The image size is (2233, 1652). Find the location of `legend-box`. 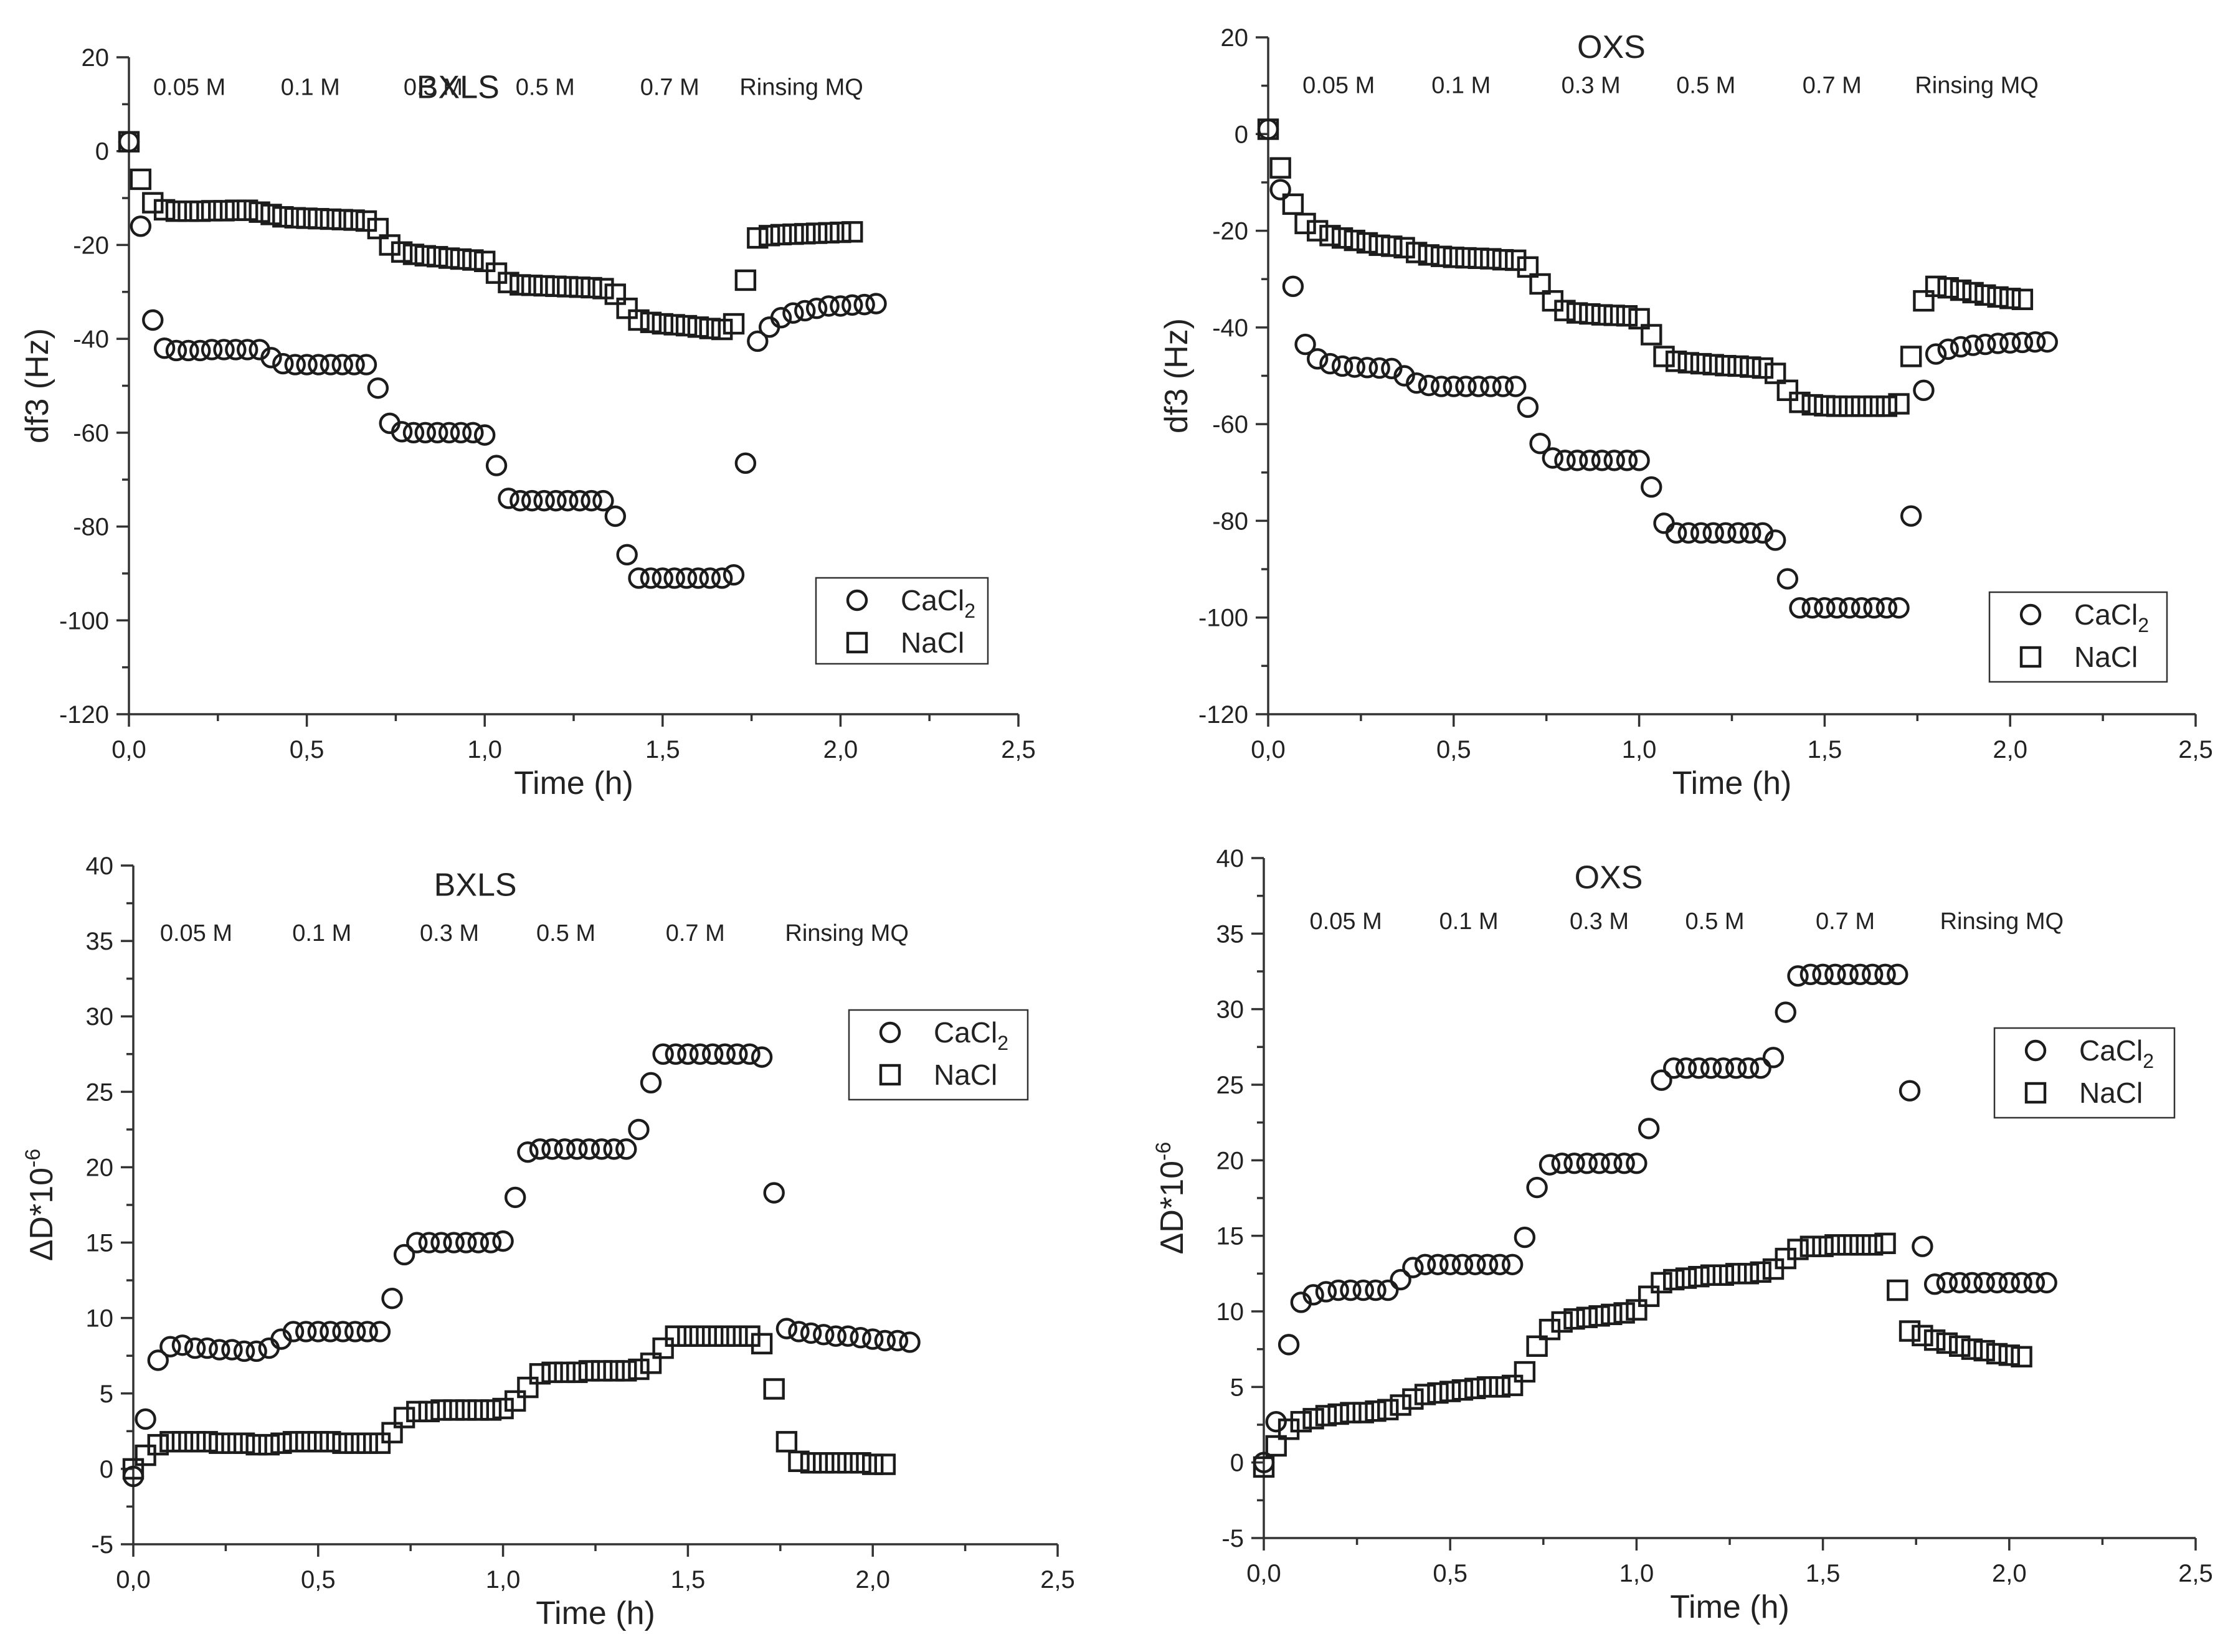

legend-box is located at coordinates (902, 621).